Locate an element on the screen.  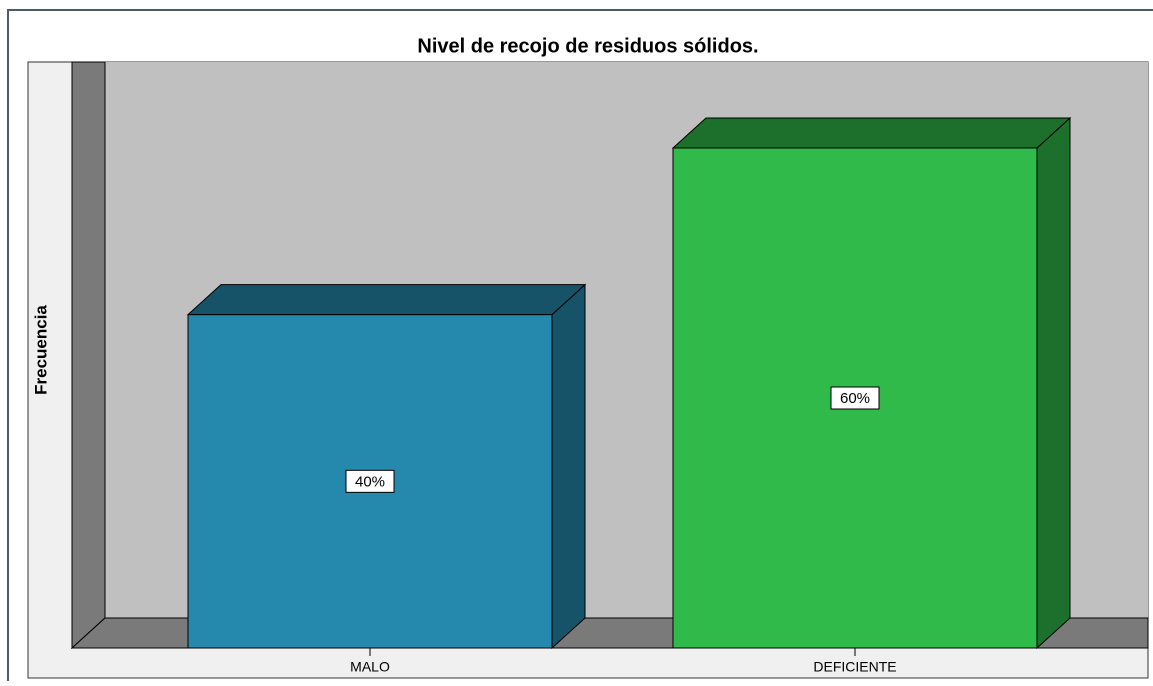
side-wall is located at coordinates (88, 355).